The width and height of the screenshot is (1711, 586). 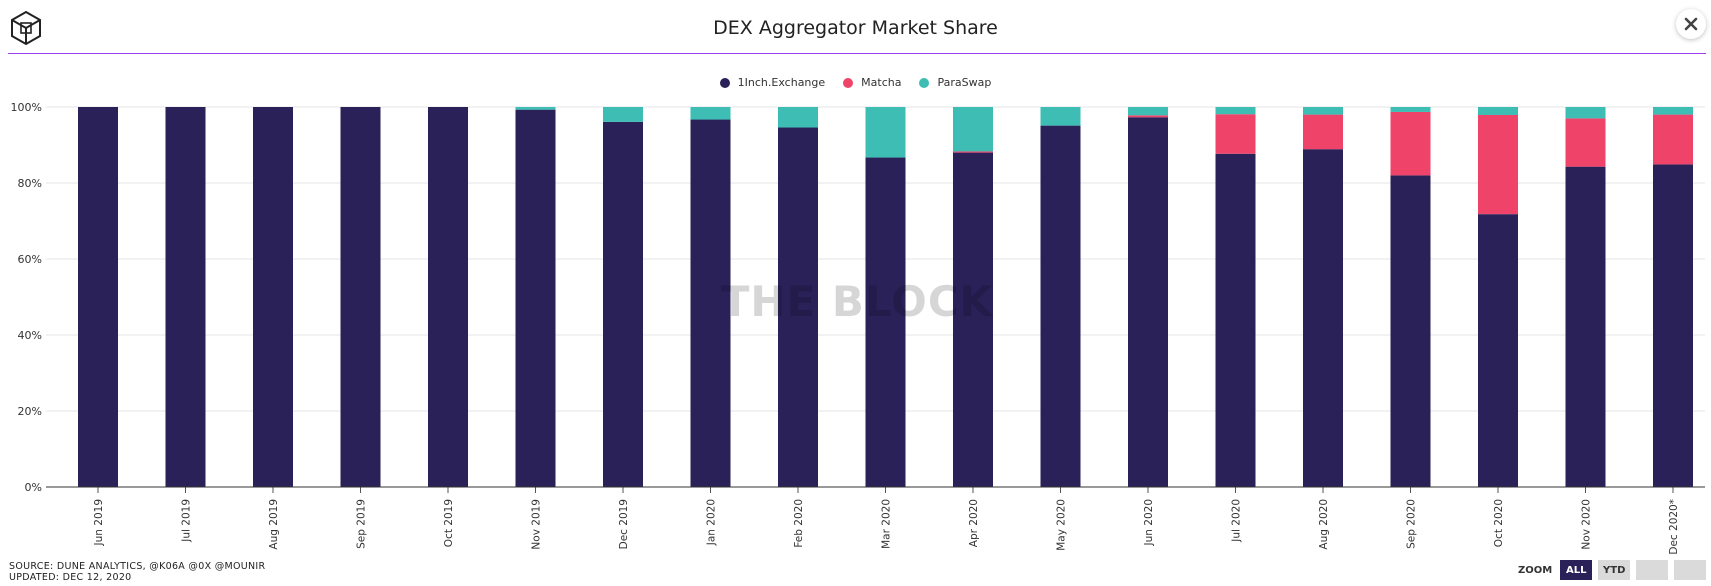 I want to click on x-tick-label: Jul 2020, so click(x=1237, y=521).